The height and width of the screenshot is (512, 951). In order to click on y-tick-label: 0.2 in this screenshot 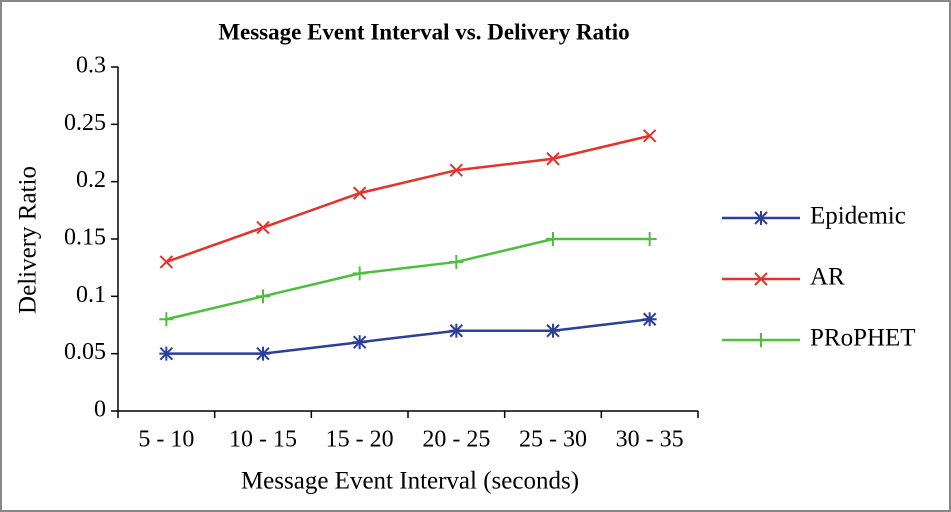, I will do `click(91, 180)`.